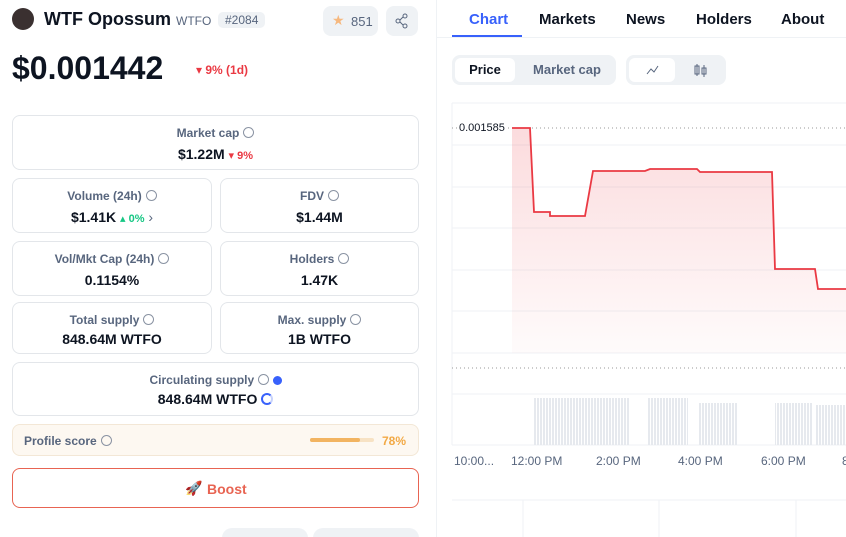  I want to click on price-line, so click(679, 208).